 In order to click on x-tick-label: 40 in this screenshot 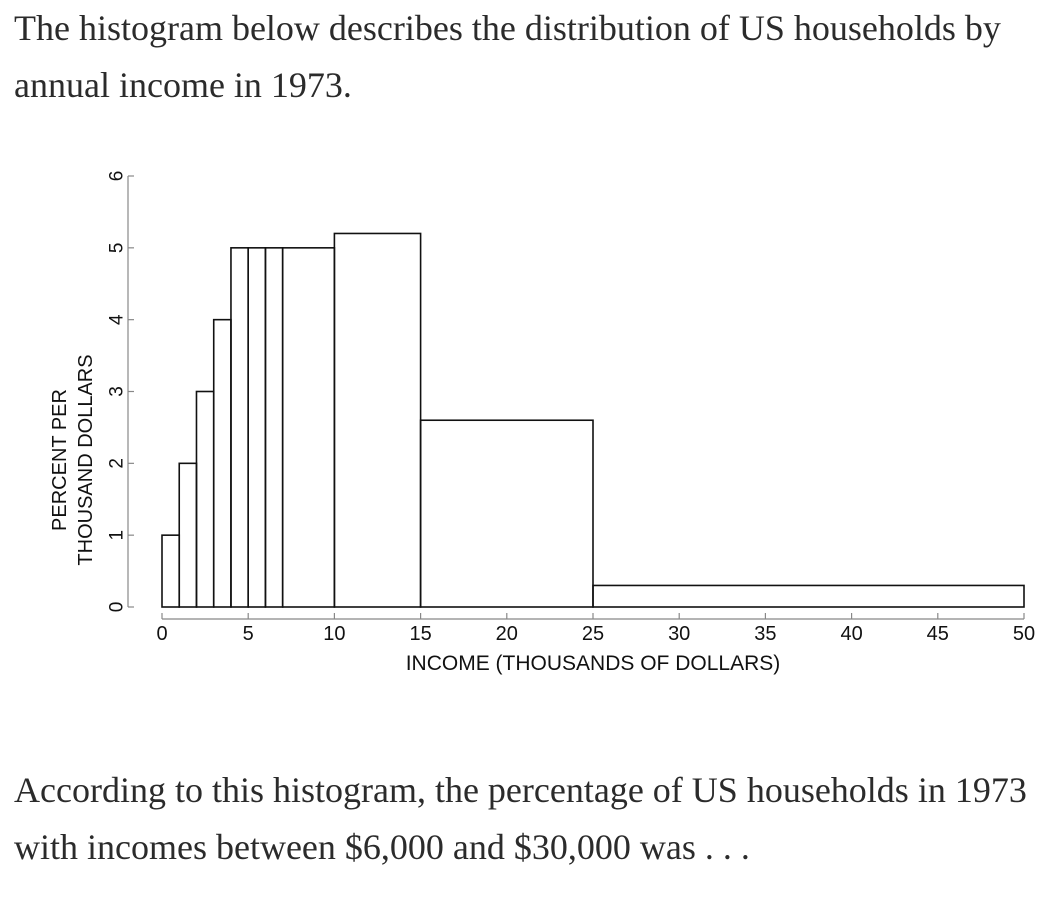, I will do `click(851, 634)`.